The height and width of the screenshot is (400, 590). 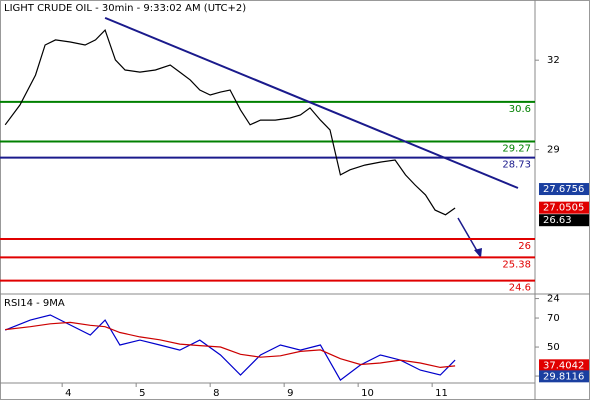 I want to click on level-label: 29.27, so click(x=516, y=149).